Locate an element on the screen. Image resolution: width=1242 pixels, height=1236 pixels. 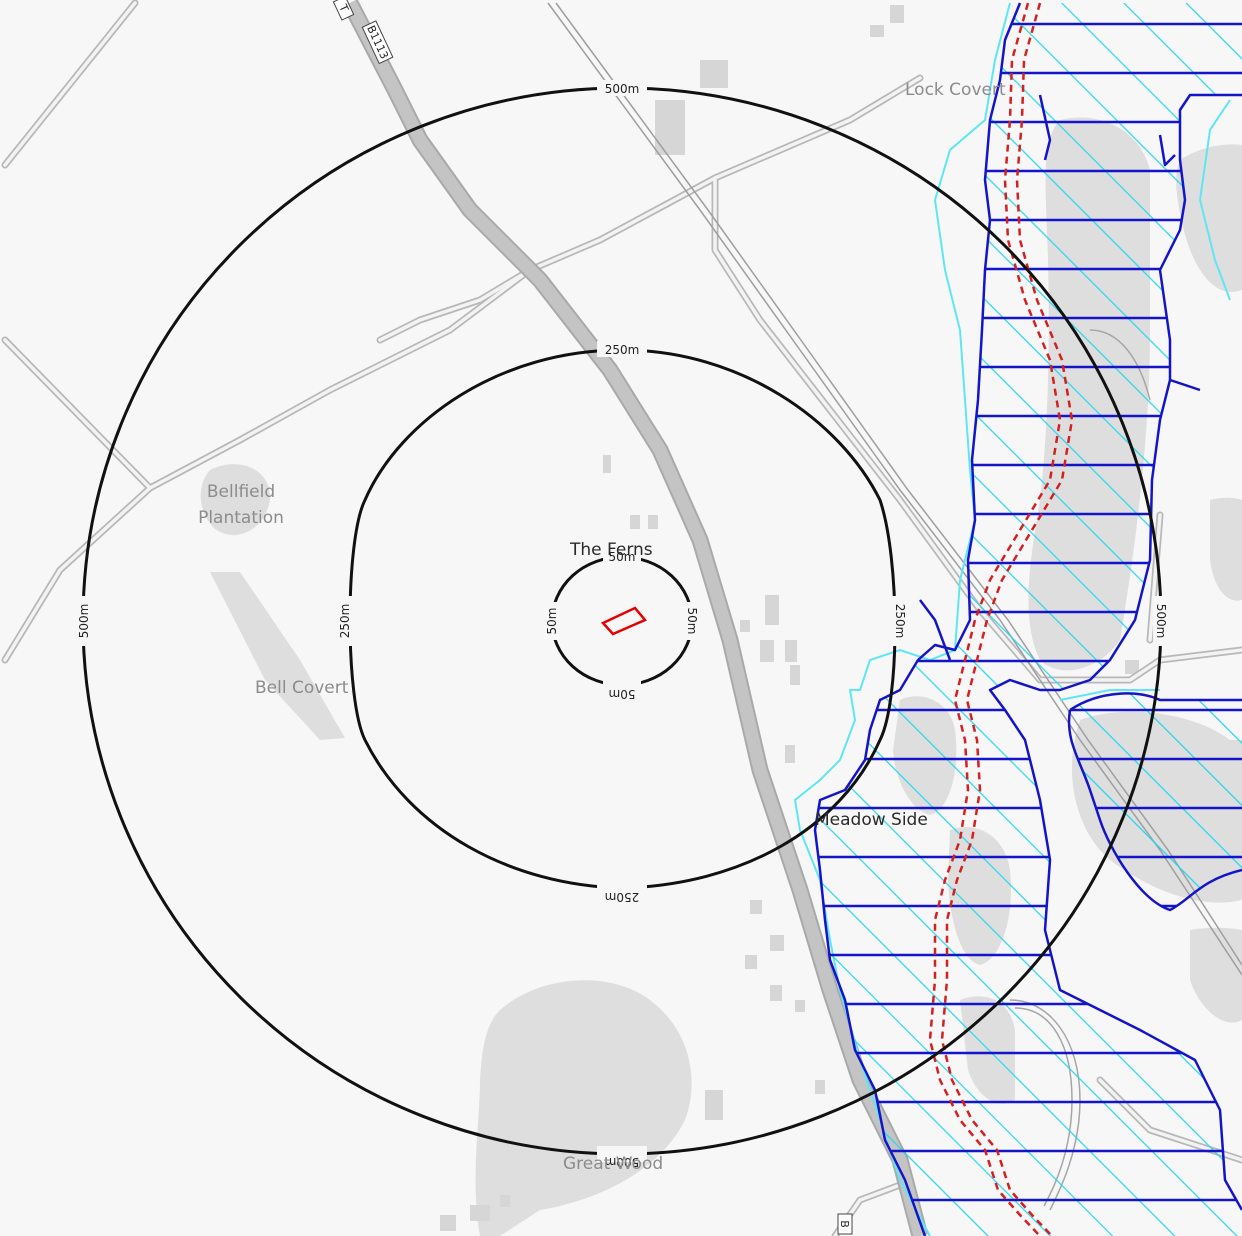
place-great-wood: Great Wood is located at coordinates (613, 1164).